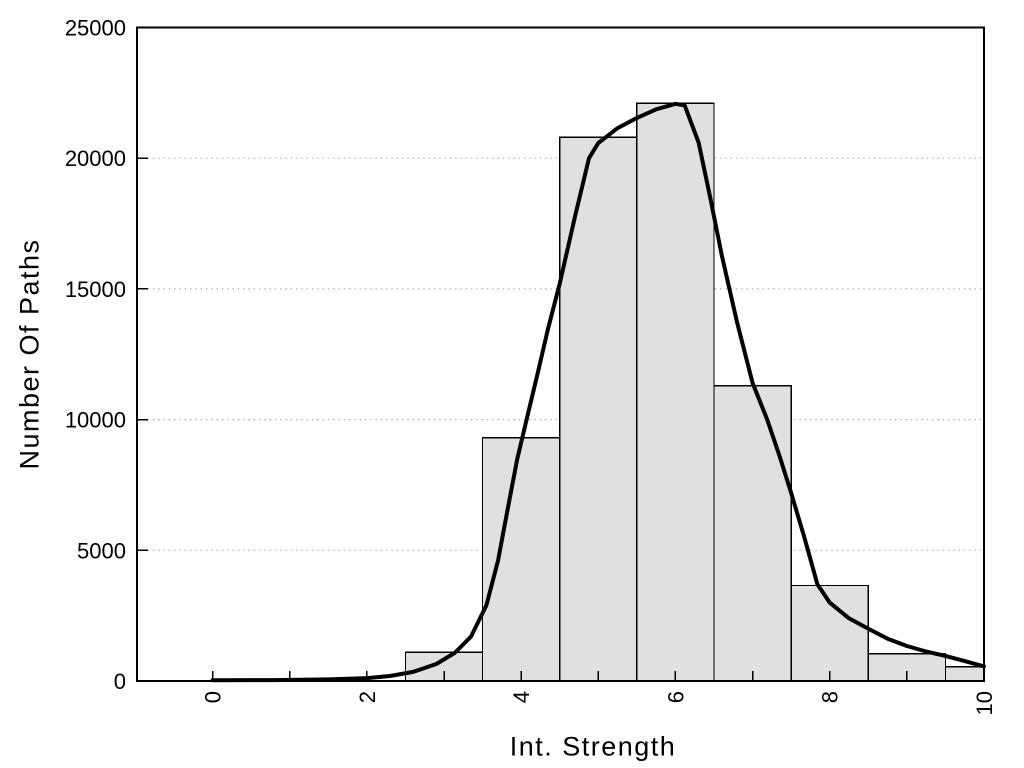 This screenshot has width=1024, height=768. I want to click on y-tick-label: 5000, so click(101, 550).